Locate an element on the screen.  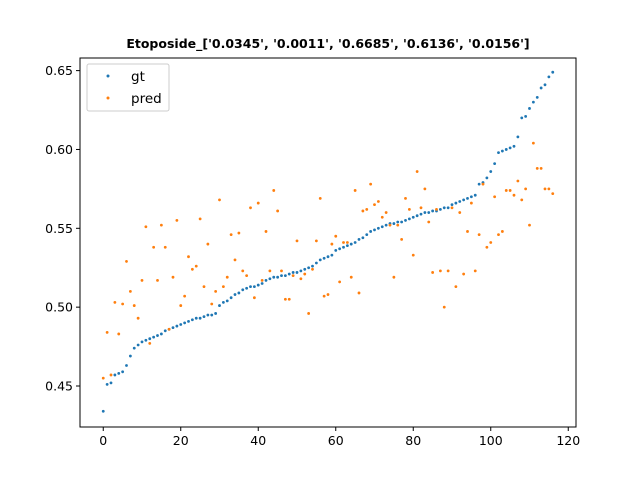
x-tick-label: 20 is located at coordinates (181, 440).